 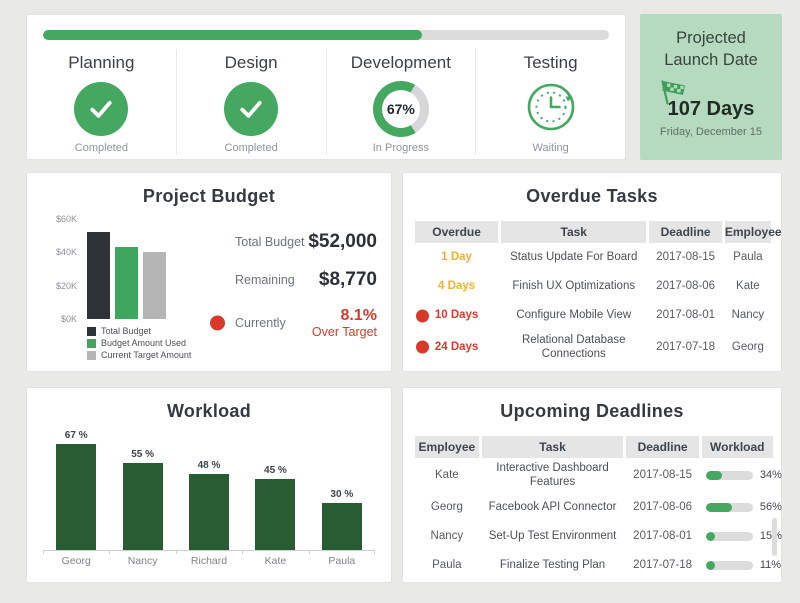 What do you see at coordinates (209, 196) in the screenshot?
I see `panel-title: Project Budget` at bounding box center [209, 196].